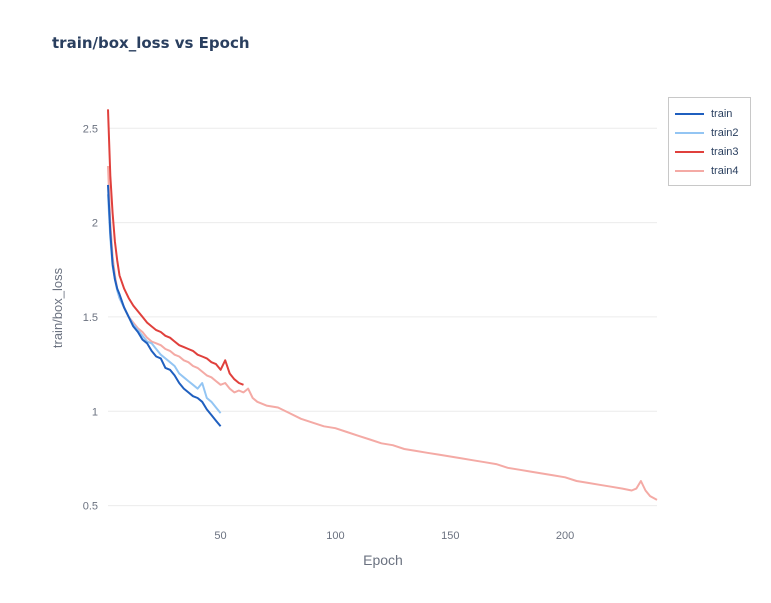 Image resolution: width=771 pixels, height=603 pixels. What do you see at coordinates (95, 224) in the screenshot?
I see `y-tick-label: 2` at bounding box center [95, 224].